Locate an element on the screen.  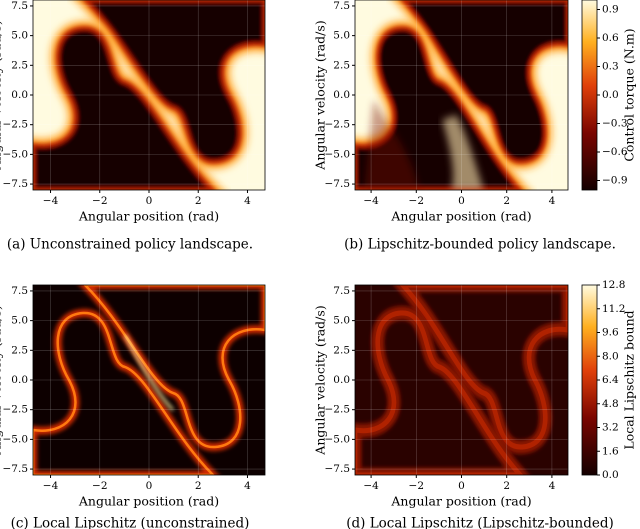
colorbar-tick-label: 0.9 is located at coordinates (610, 10).